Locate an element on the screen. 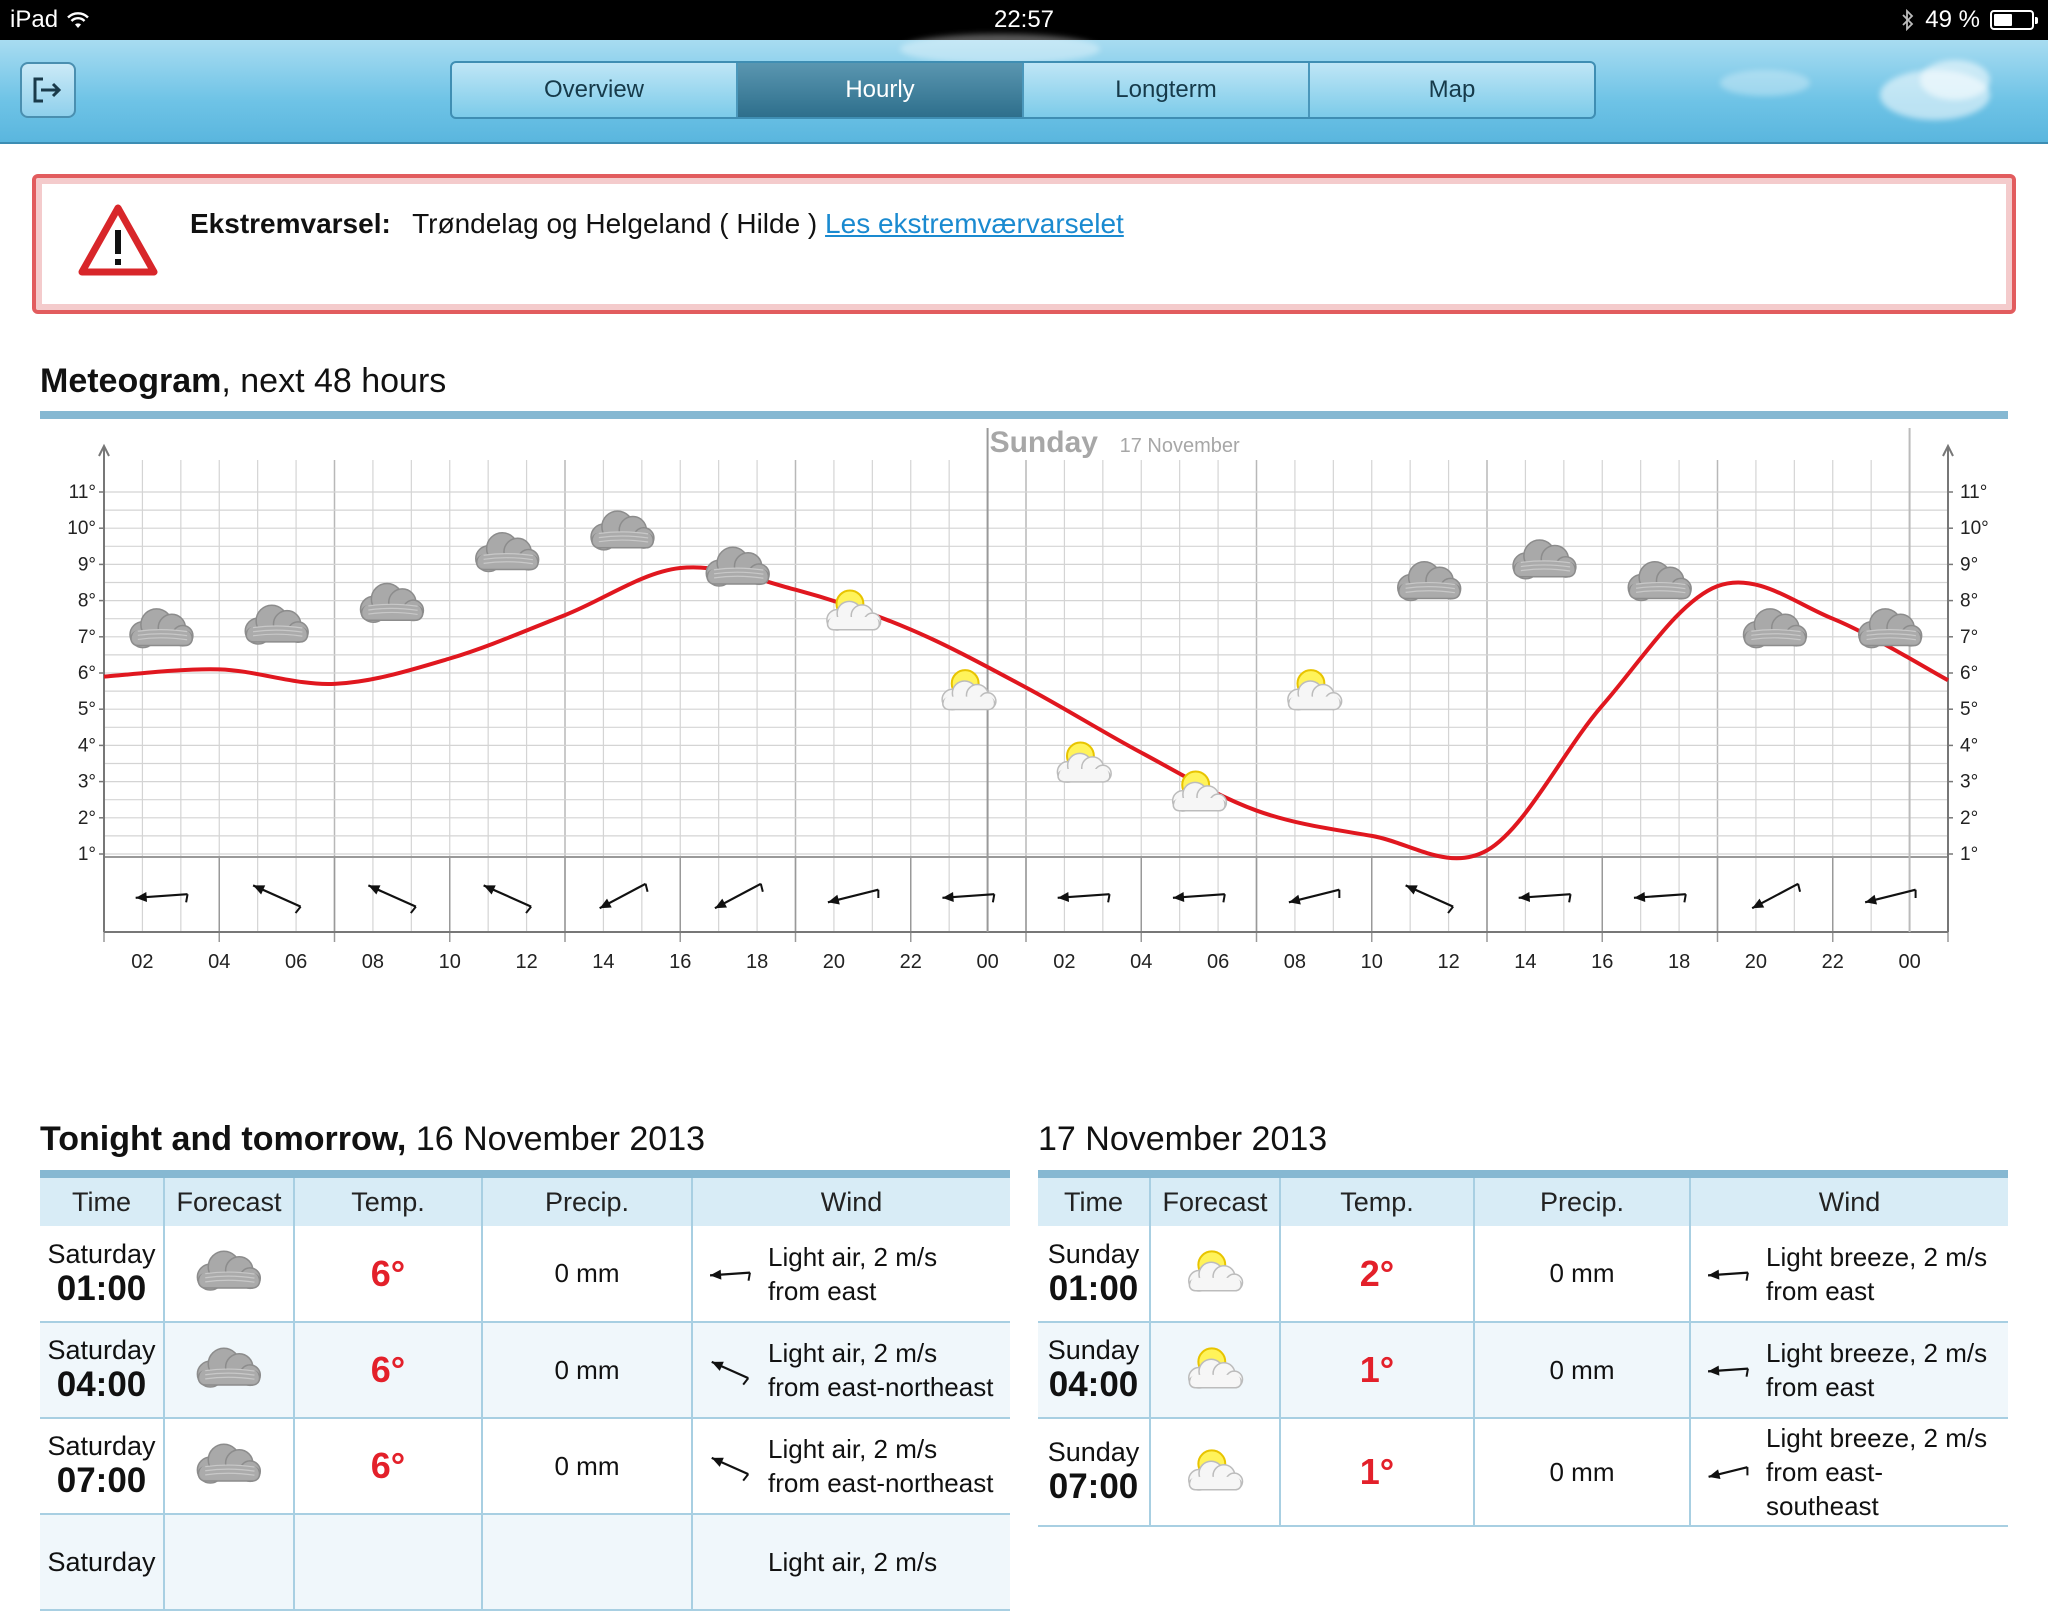 This screenshot has height=1611, width=2048. temp-cell: 2° is located at coordinates (1377, 1274).